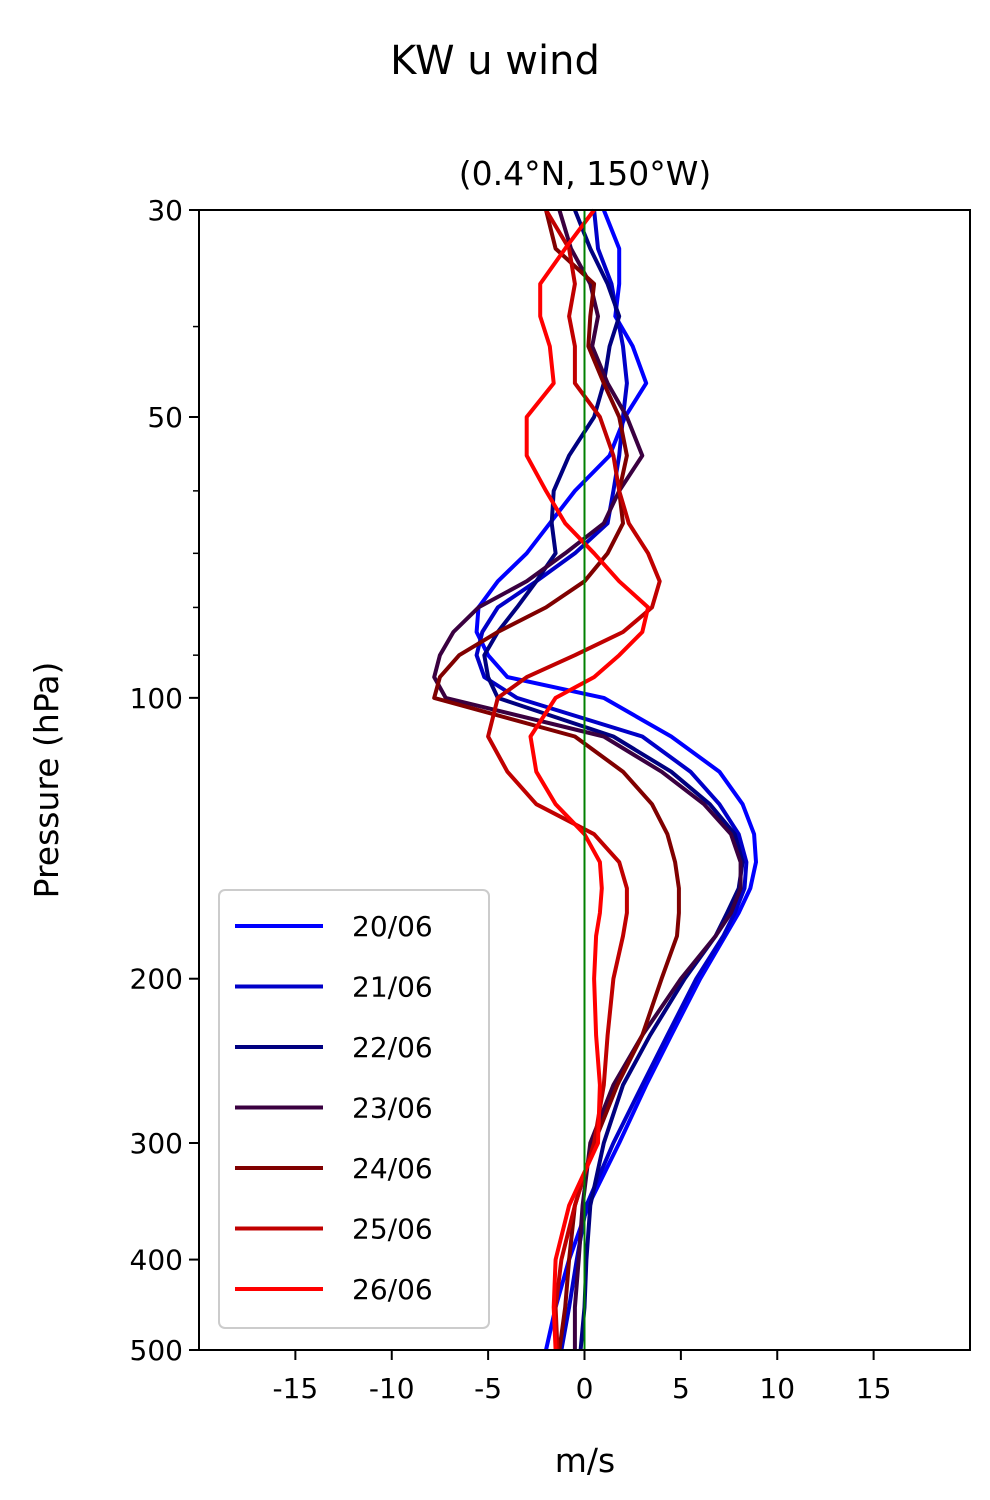 This screenshot has width=990, height=1500. What do you see at coordinates (585, 173) in the screenshot?
I see `chart-subtitle: (0.4°N, 150°W)` at bounding box center [585, 173].